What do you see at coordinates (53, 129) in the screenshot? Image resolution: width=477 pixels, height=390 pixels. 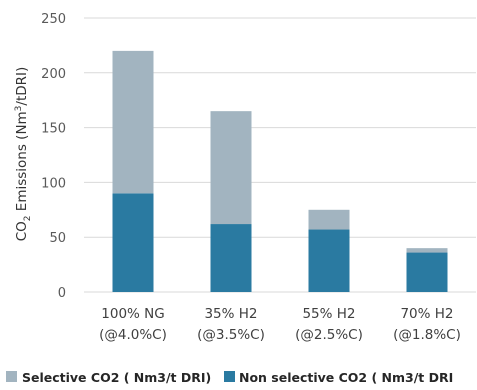 I see `y-tick-label: 150` at bounding box center [53, 129].